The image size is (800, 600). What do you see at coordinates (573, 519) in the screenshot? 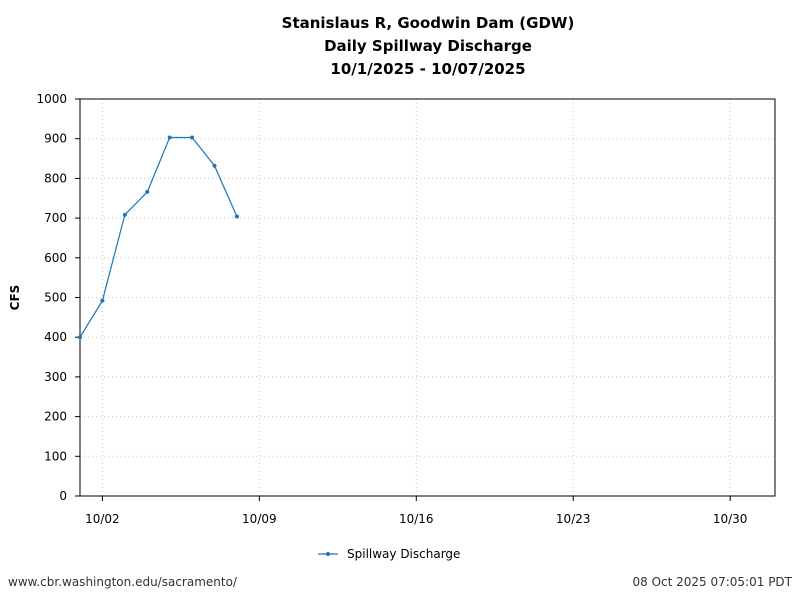
I see `x-tick-label: 10/23` at bounding box center [573, 519].